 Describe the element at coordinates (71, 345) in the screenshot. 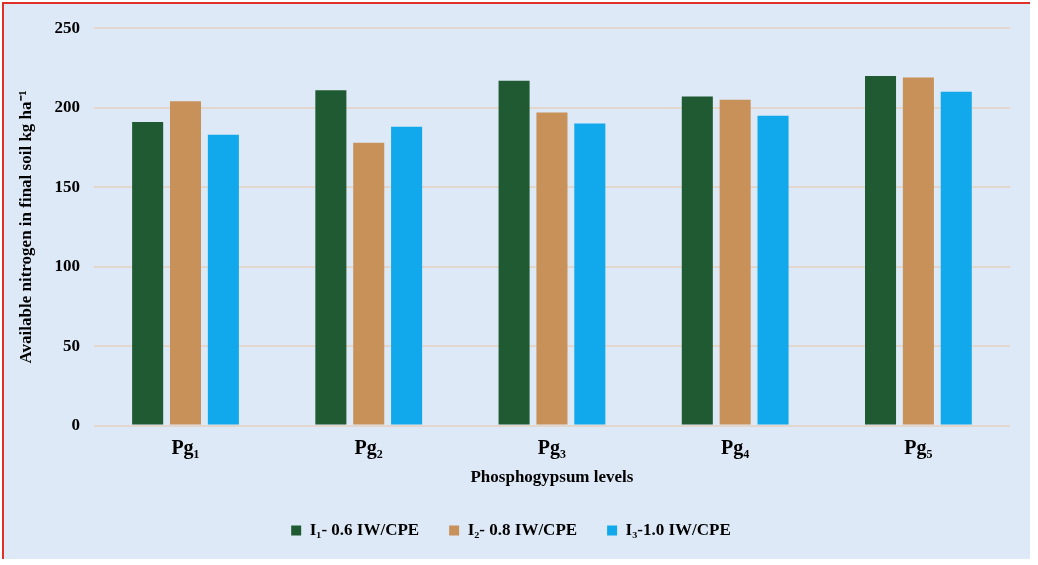

I see `y-tick-label: 50` at that location.